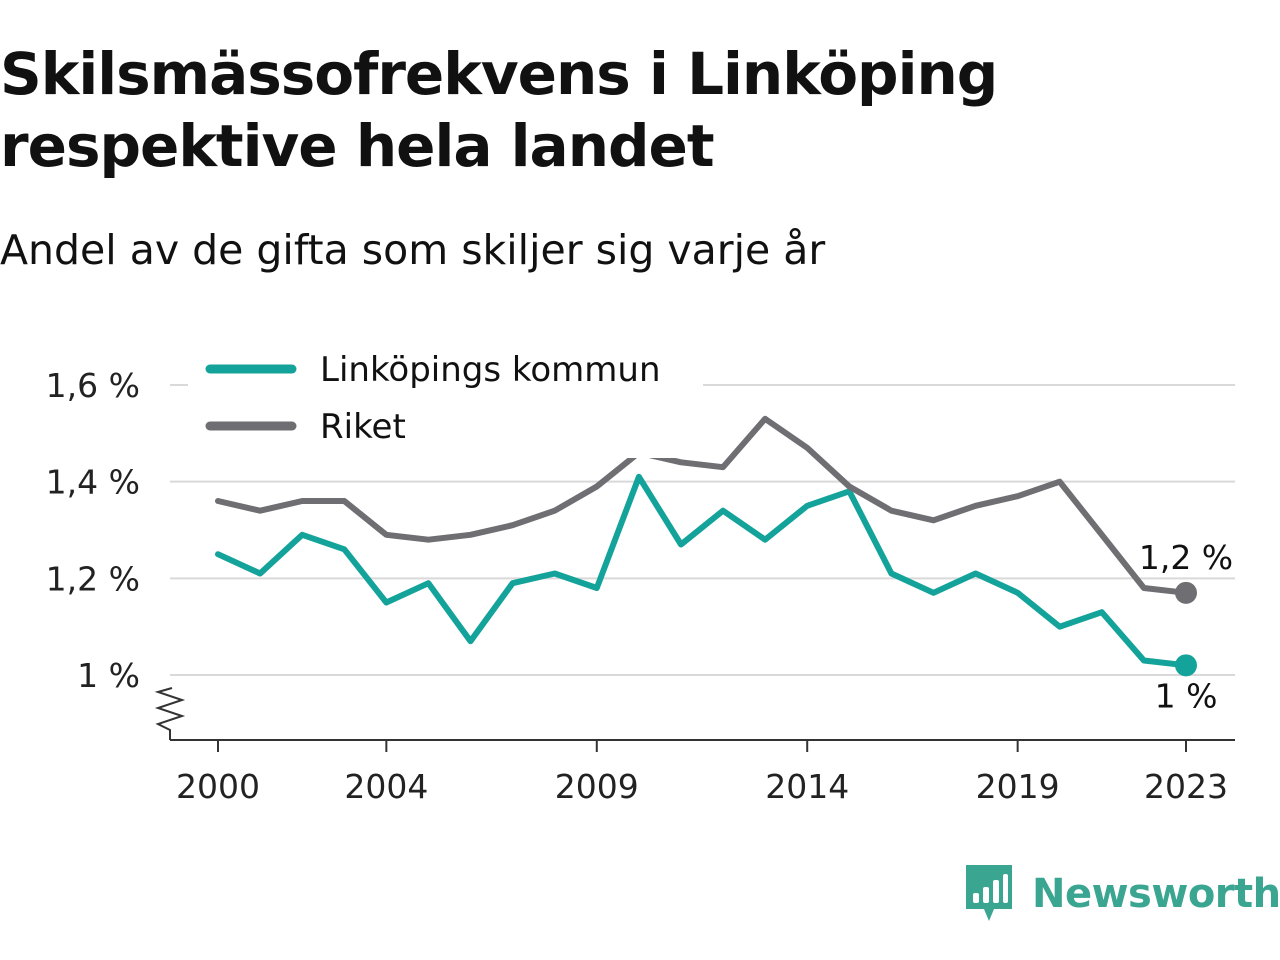 This screenshot has height=960, width=1280. I want to click on legend: Linköpings kommun Riket, so click(445, 399).